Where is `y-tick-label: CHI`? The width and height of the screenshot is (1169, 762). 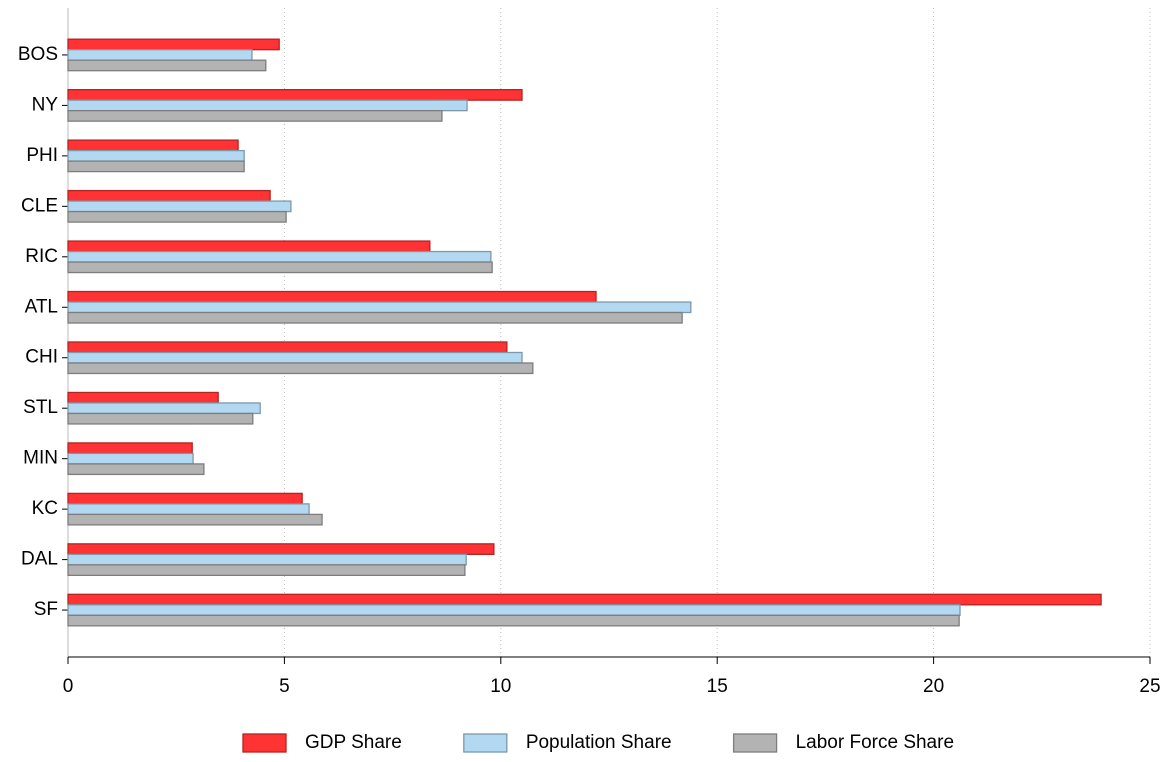
y-tick-label: CHI is located at coordinates (41, 357).